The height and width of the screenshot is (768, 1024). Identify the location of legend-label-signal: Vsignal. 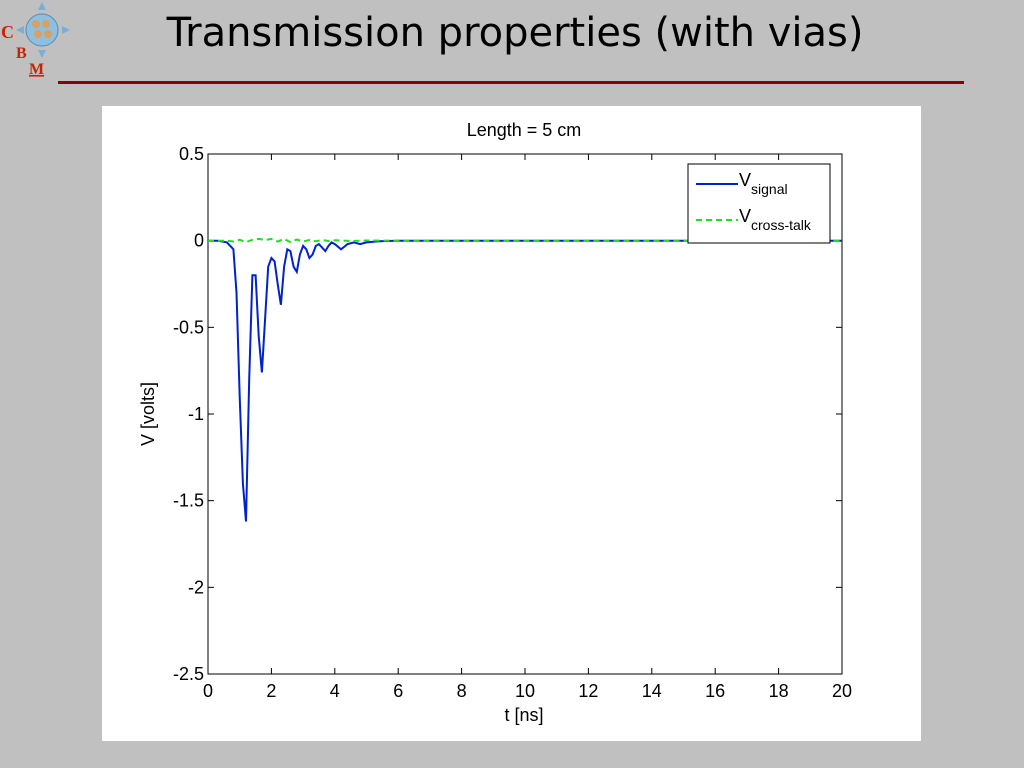
(763, 183).